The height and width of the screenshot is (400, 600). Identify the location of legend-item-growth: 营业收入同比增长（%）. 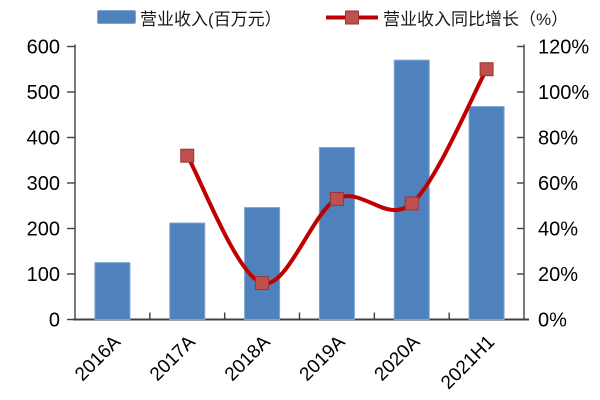
(446, 18).